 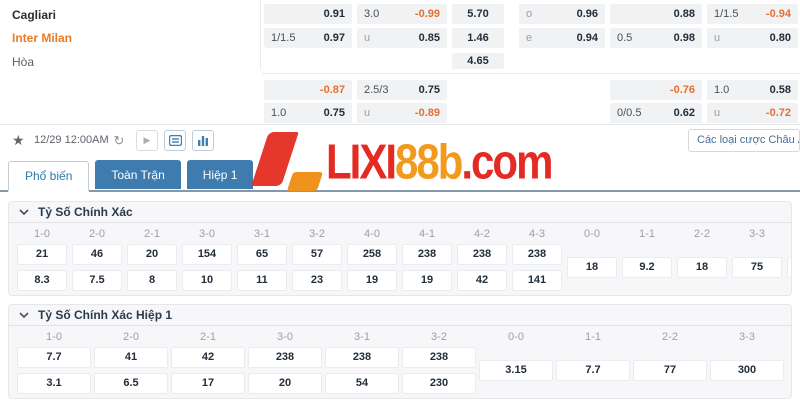 I want to click on section-title: Tỷ Số Chính Xác, so click(x=85, y=212).